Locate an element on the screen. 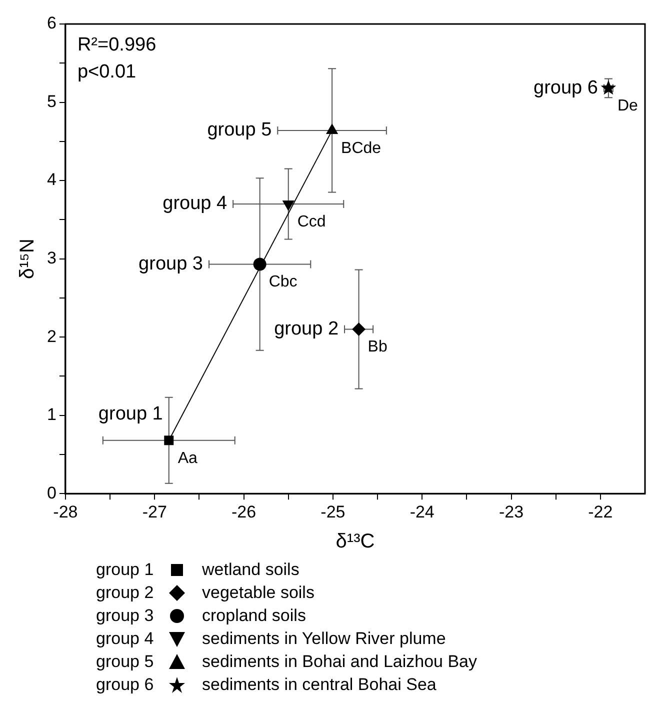 The image size is (660, 707). legend-label: group 6 is located at coordinates (125, 685).